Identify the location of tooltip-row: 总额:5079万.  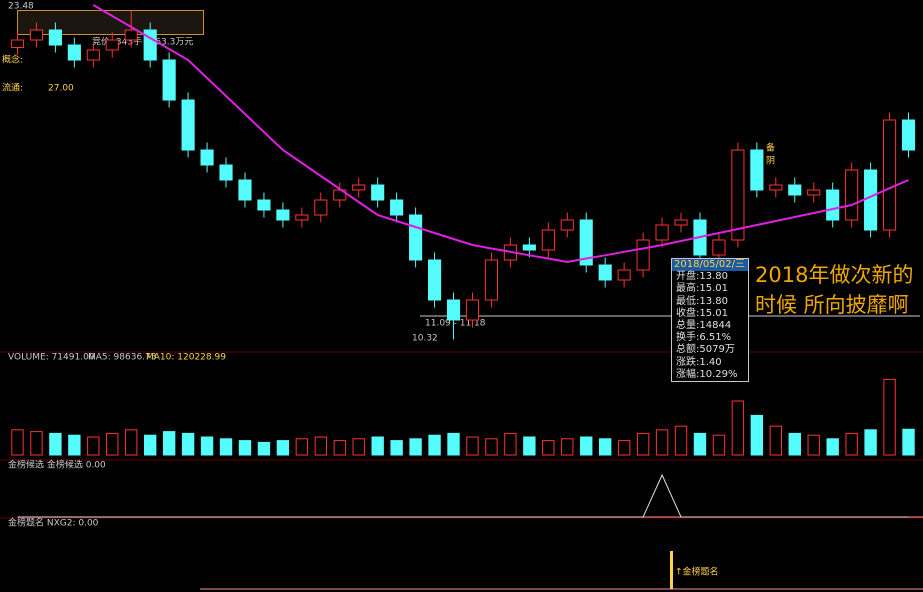
(705, 350).